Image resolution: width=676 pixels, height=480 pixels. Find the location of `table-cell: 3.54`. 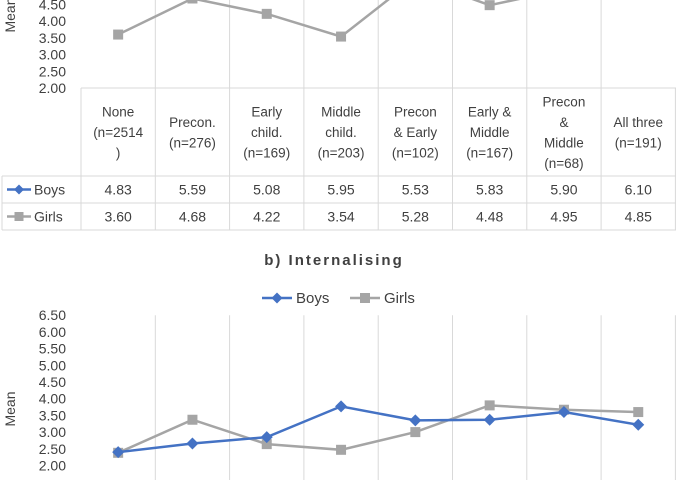

table-cell: 3.54 is located at coordinates (340, 217).